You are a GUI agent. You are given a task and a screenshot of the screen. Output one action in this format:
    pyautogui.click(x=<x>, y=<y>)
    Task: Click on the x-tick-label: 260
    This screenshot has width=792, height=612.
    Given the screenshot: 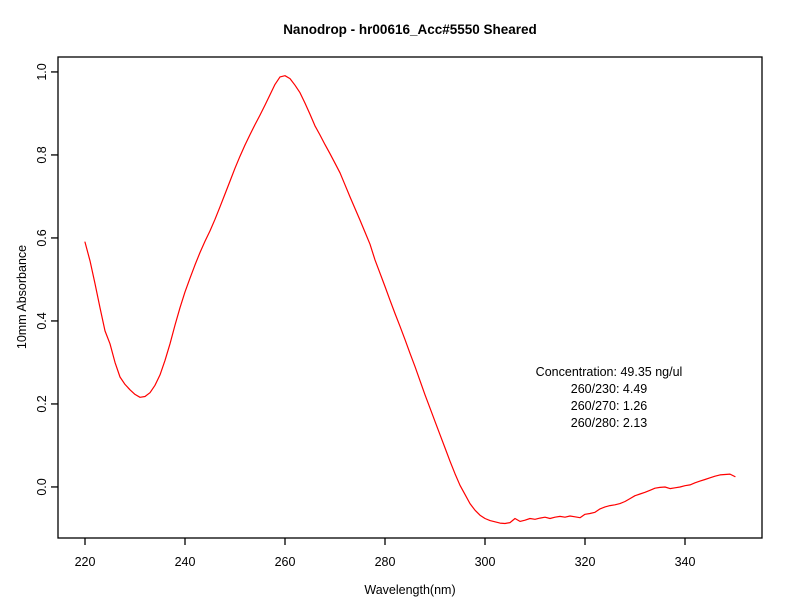 What is the action you would take?
    pyautogui.click(x=285, y=562)
    